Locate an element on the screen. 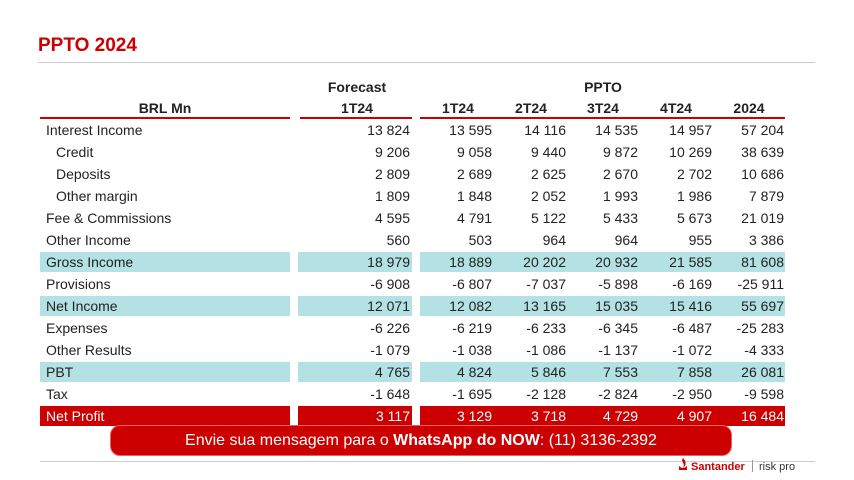  cell: 57 204 is located at coordinates (762, 130).